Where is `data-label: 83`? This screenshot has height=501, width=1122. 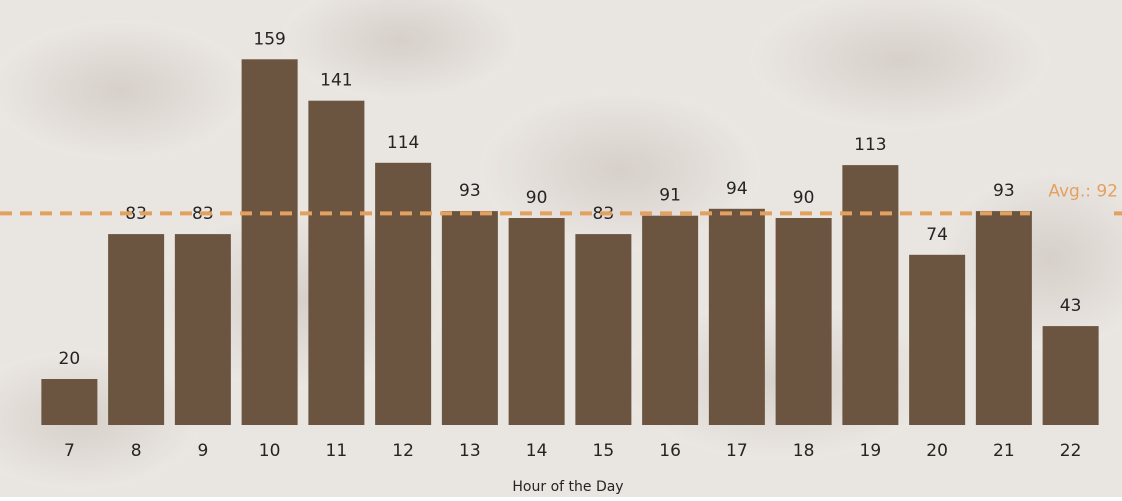
data-label: 83 is located at coordinates (136, 214).